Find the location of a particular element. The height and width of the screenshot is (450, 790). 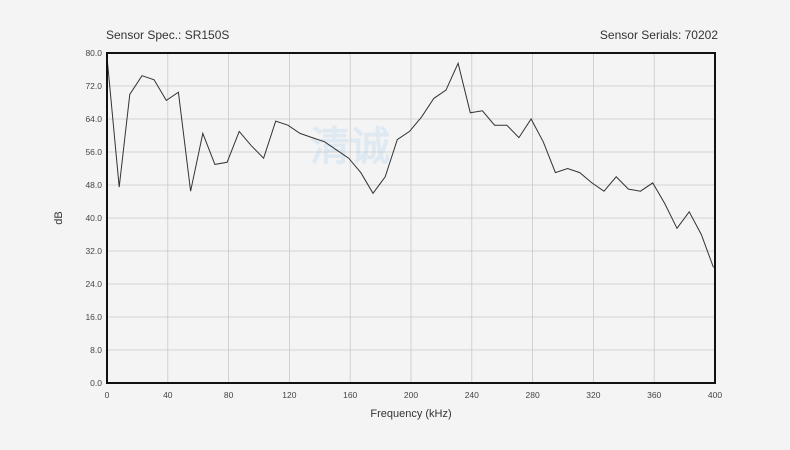

x-tick-label: 40 is located at coordinates (168, 395).